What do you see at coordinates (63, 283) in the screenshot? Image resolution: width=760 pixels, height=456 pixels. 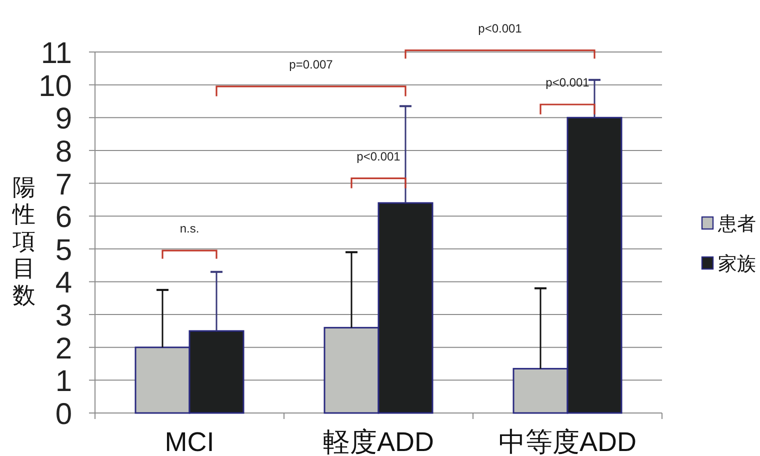 I see `y-tick-label: 4` at bounding box center [63, 283].